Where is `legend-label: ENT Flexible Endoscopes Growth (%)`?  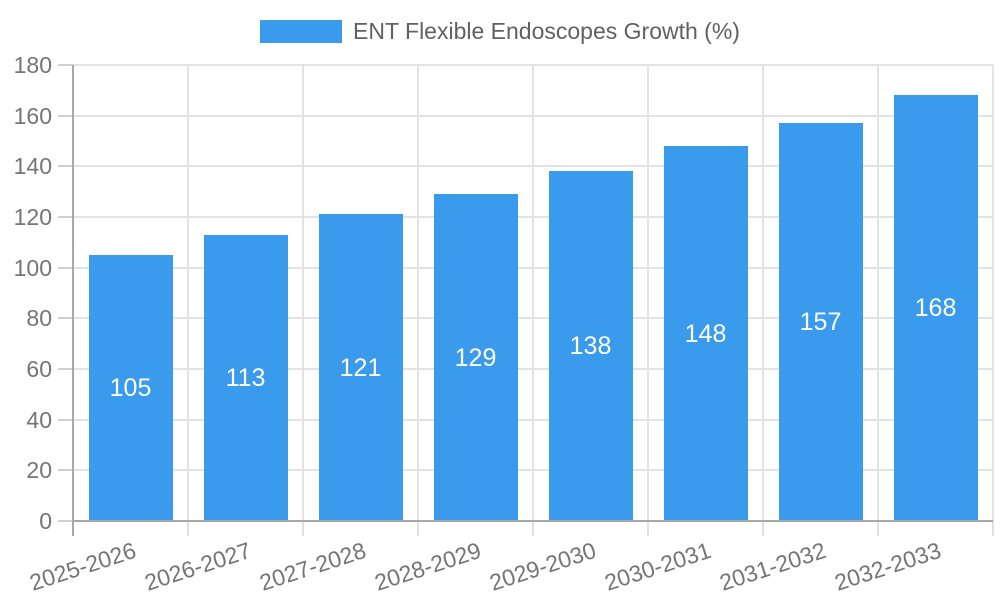 legend-label: ENT Flexible Endoscopes Growth (%) is located at coordinates (546, 31).